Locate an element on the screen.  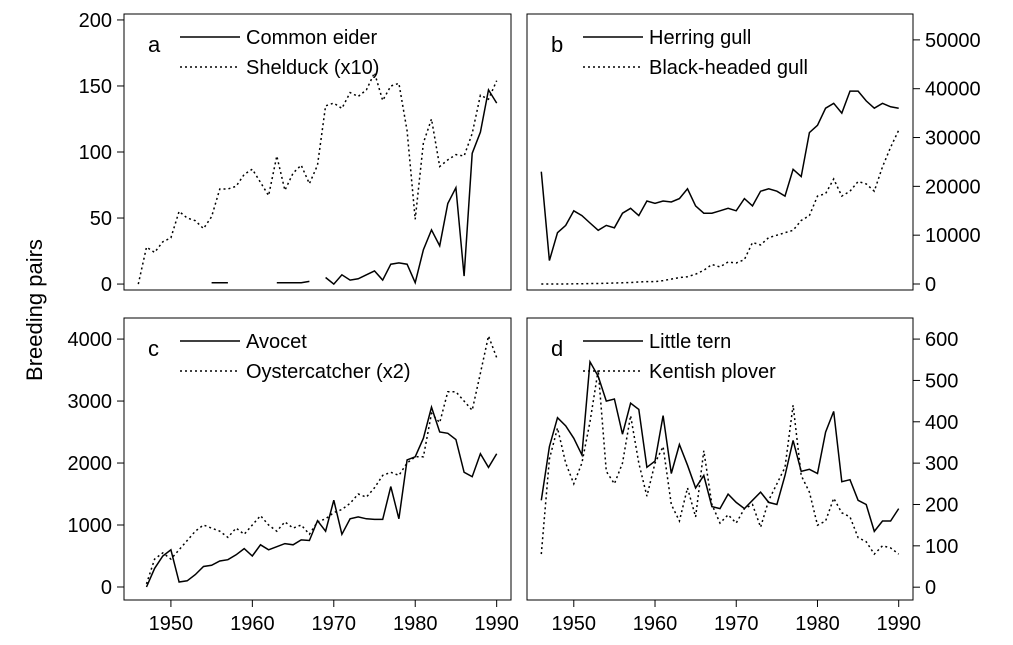
y-tick-label: 20000 is located at coordinates (953, 187).